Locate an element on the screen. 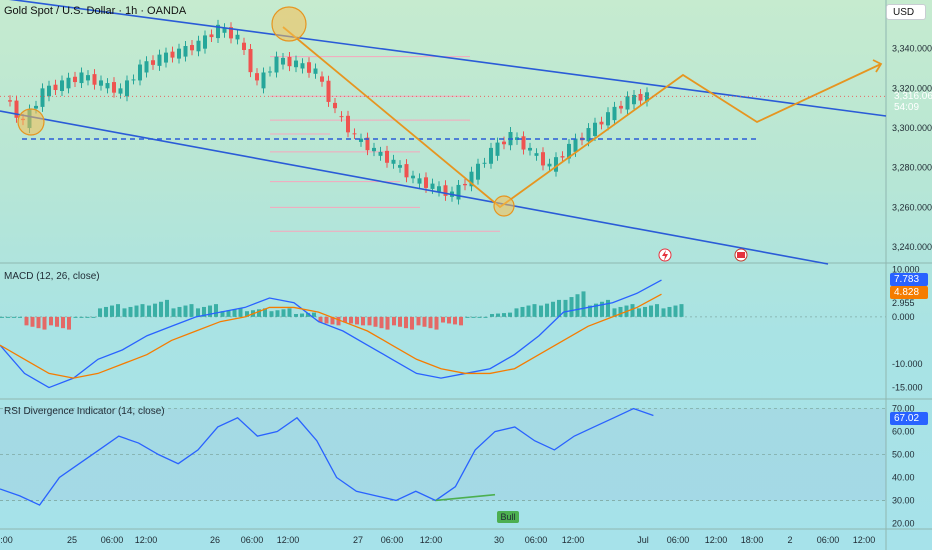 This screenshot has width=932, height=550. bull-label-box is located at coordinates (508, 517).